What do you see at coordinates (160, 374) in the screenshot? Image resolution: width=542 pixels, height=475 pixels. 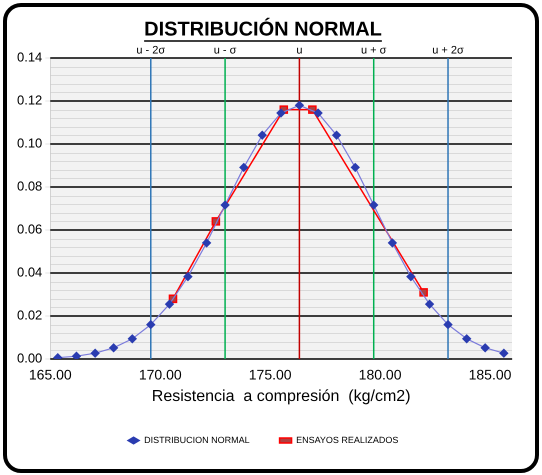 I see `x-tick-label: 170.00` at bounding box center [160, 374].